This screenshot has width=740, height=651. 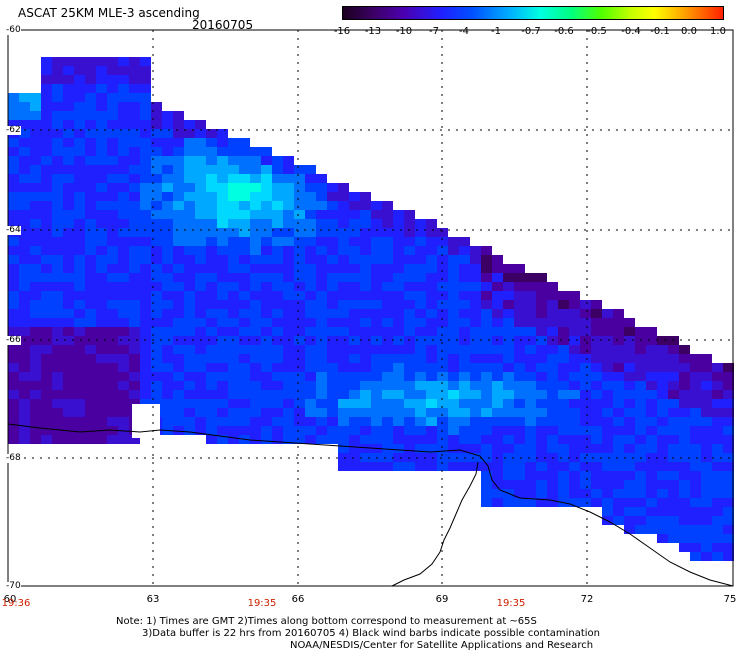 I want to click on lon-label: 69, so click(x=442, y=599).